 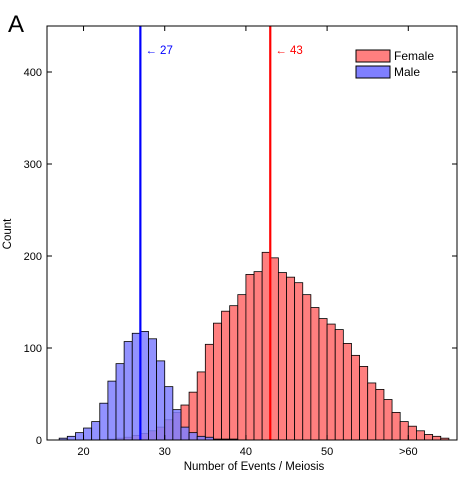 I want to click on mean-label: ← 43, so click(x=289, y=51).